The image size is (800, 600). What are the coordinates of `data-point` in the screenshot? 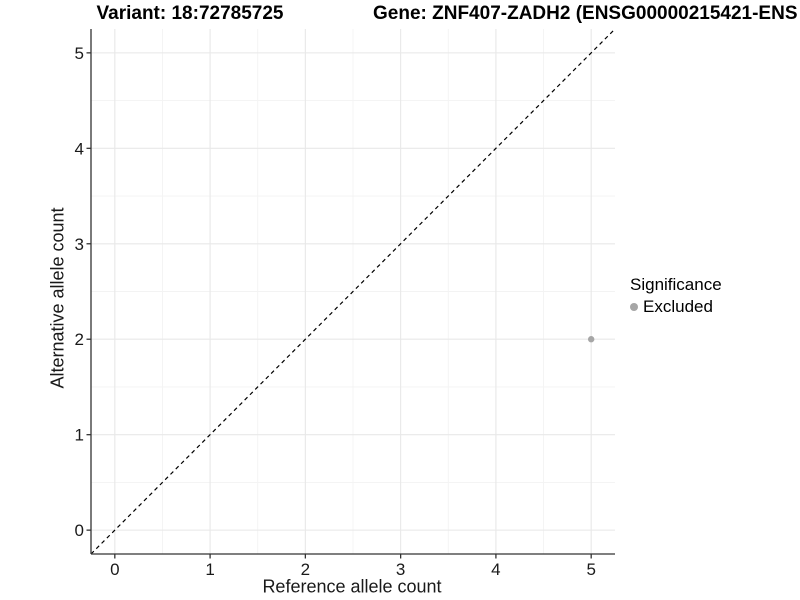 It's located at (591, 339).